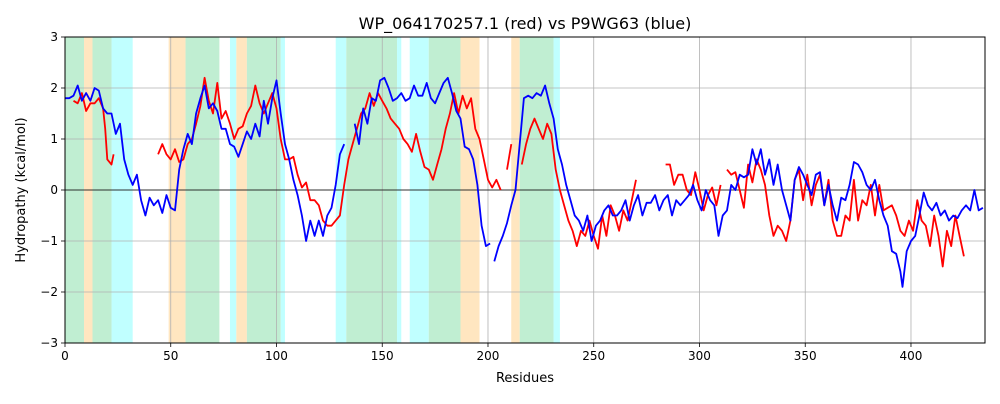  What do you see at coordinates (525, 24) in the screenshot?
I see `chart-title: WP_064170257.1 (red) vs P9WG63 (blue)` at bounding box center [525, 24].